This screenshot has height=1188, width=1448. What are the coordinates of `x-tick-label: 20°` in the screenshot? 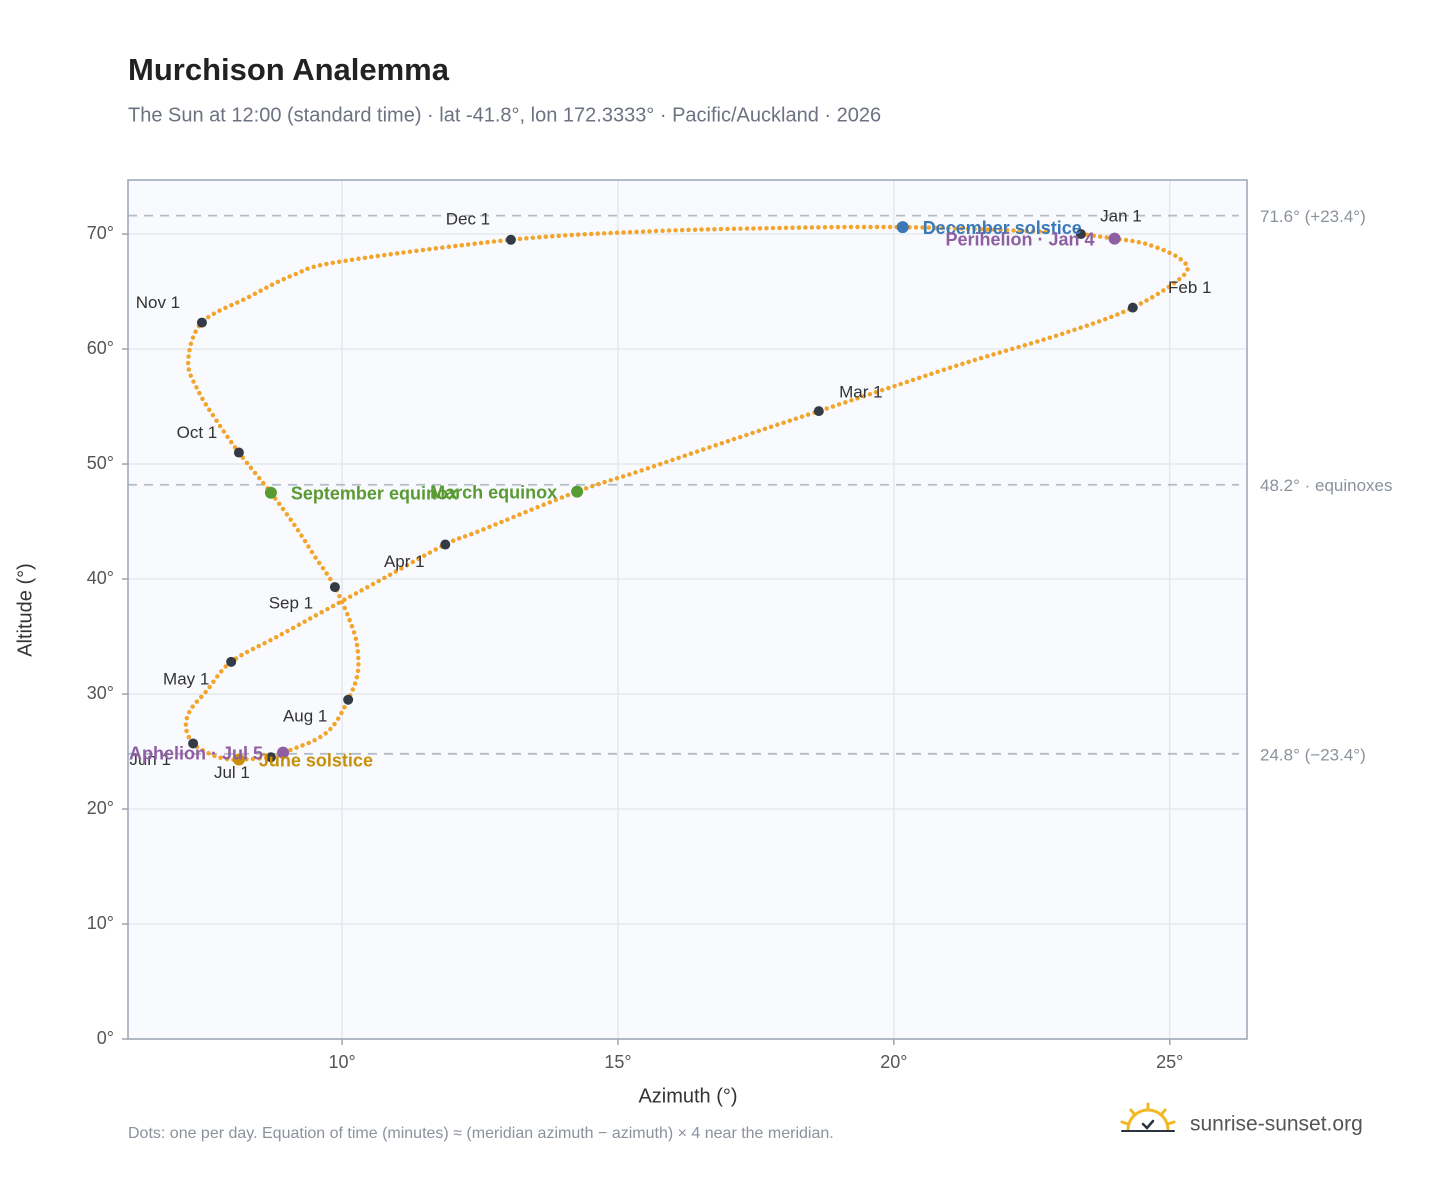 It's located at (893, 1062).